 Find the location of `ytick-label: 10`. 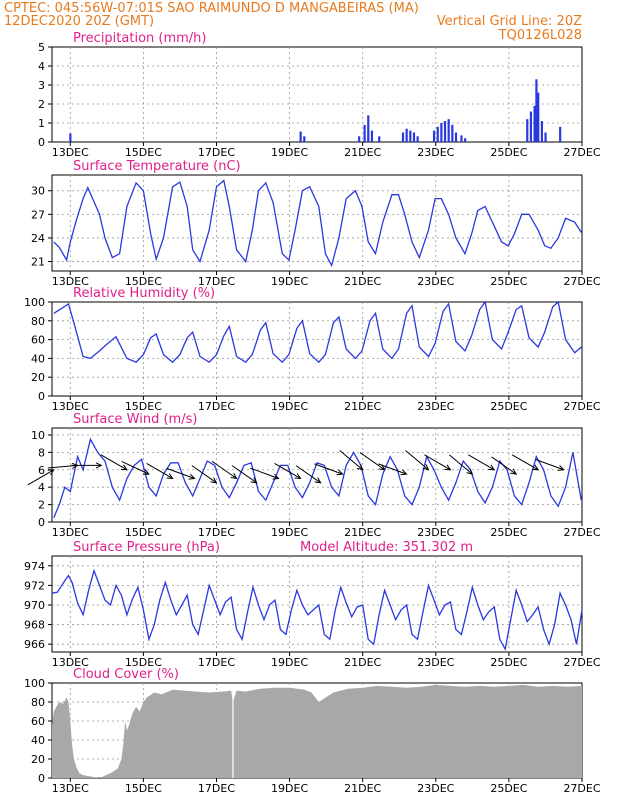

ytick-label: 10 is located at coordinates (38, 435).